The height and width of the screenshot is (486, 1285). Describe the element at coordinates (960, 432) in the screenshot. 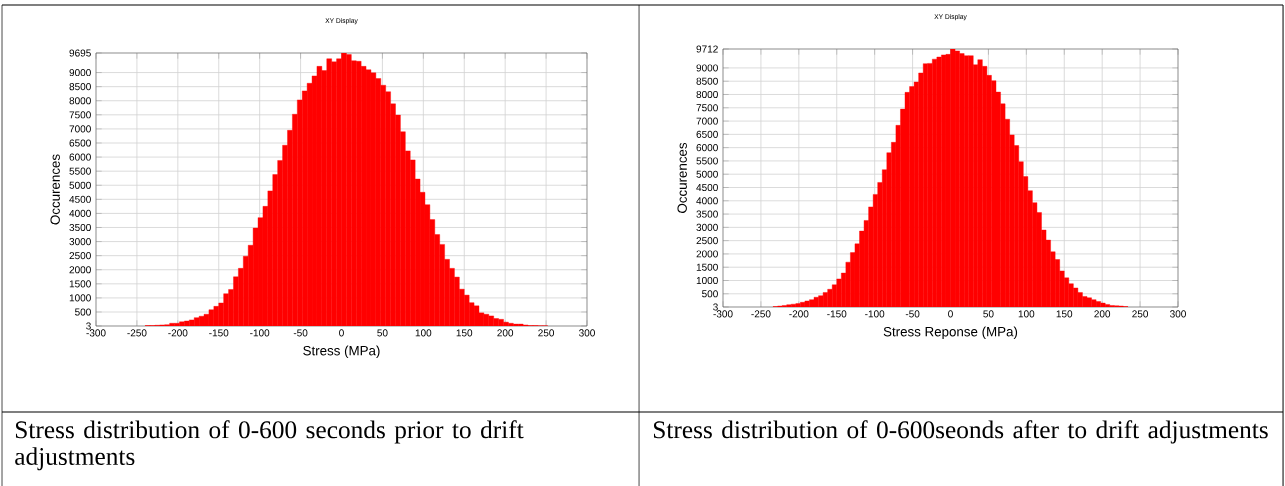

I see `text: Stress distribution of 0-600seonds after to drift adjustments` at that location.